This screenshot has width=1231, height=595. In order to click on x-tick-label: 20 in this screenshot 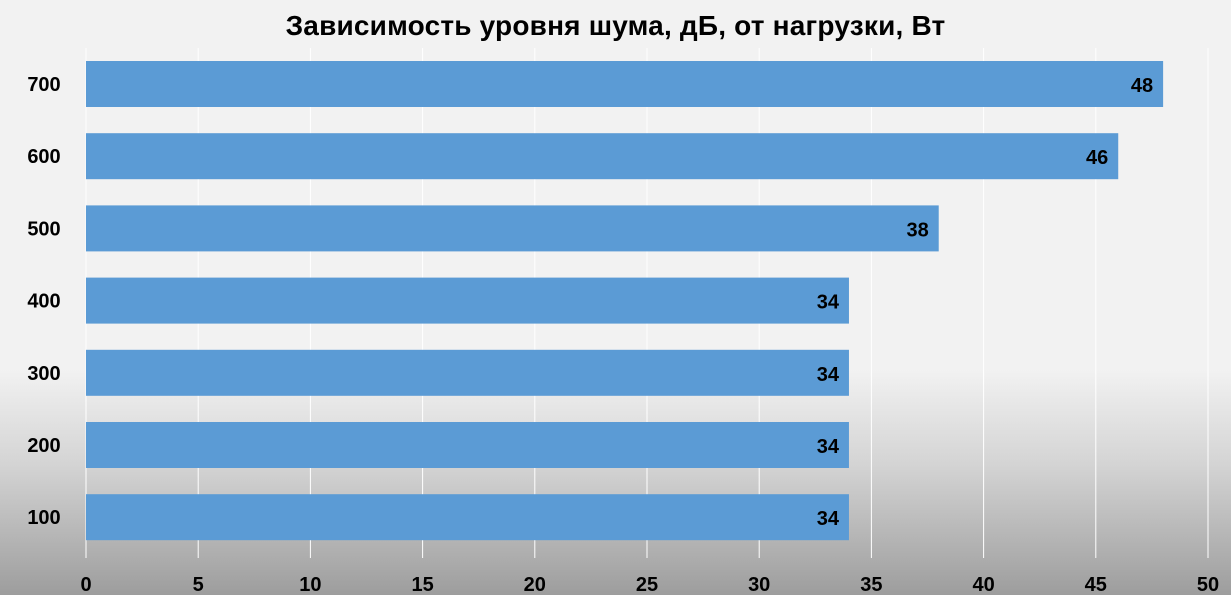, I will do `click(535, 584)`.